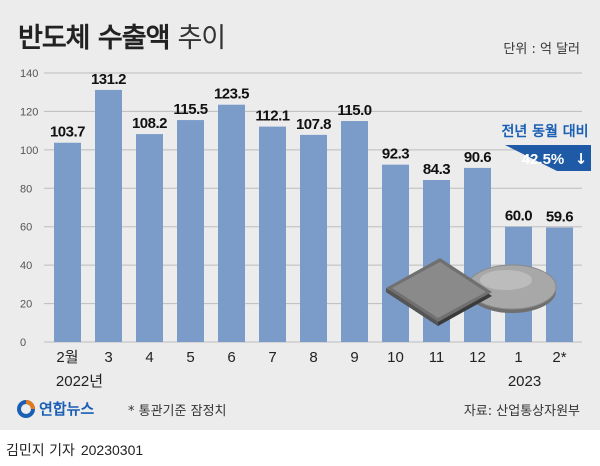 The height and width of the screenshot is (466, 600). I want to click on annotation-label: 전년 동월 대비, so click(544, 131).